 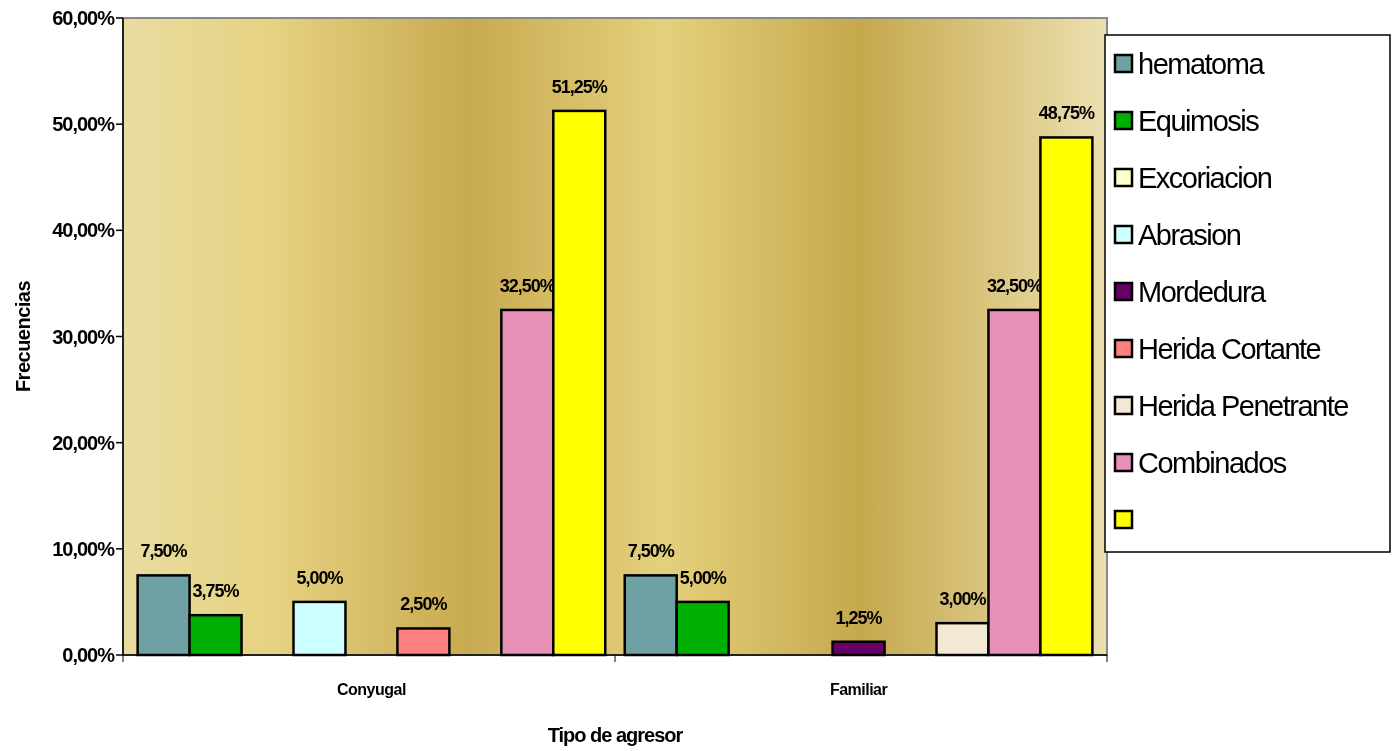 What do you see at coordinates (84, 230) in the screenshot?
I see `y-tick-label: 40,00%` at bounding box center [84, 230].